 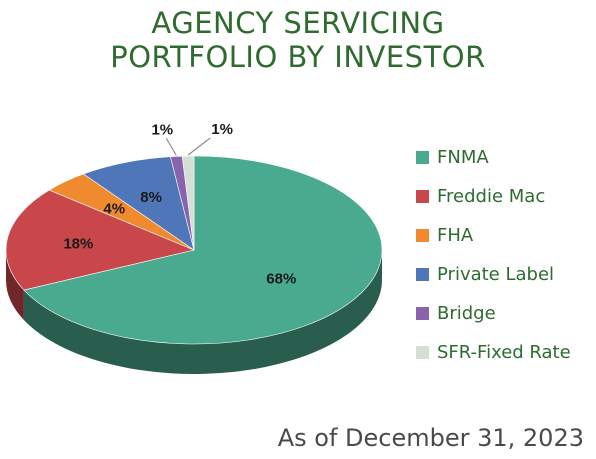 I want to click on legend-label-fnma: FNMA, so click(x=463, y=157).